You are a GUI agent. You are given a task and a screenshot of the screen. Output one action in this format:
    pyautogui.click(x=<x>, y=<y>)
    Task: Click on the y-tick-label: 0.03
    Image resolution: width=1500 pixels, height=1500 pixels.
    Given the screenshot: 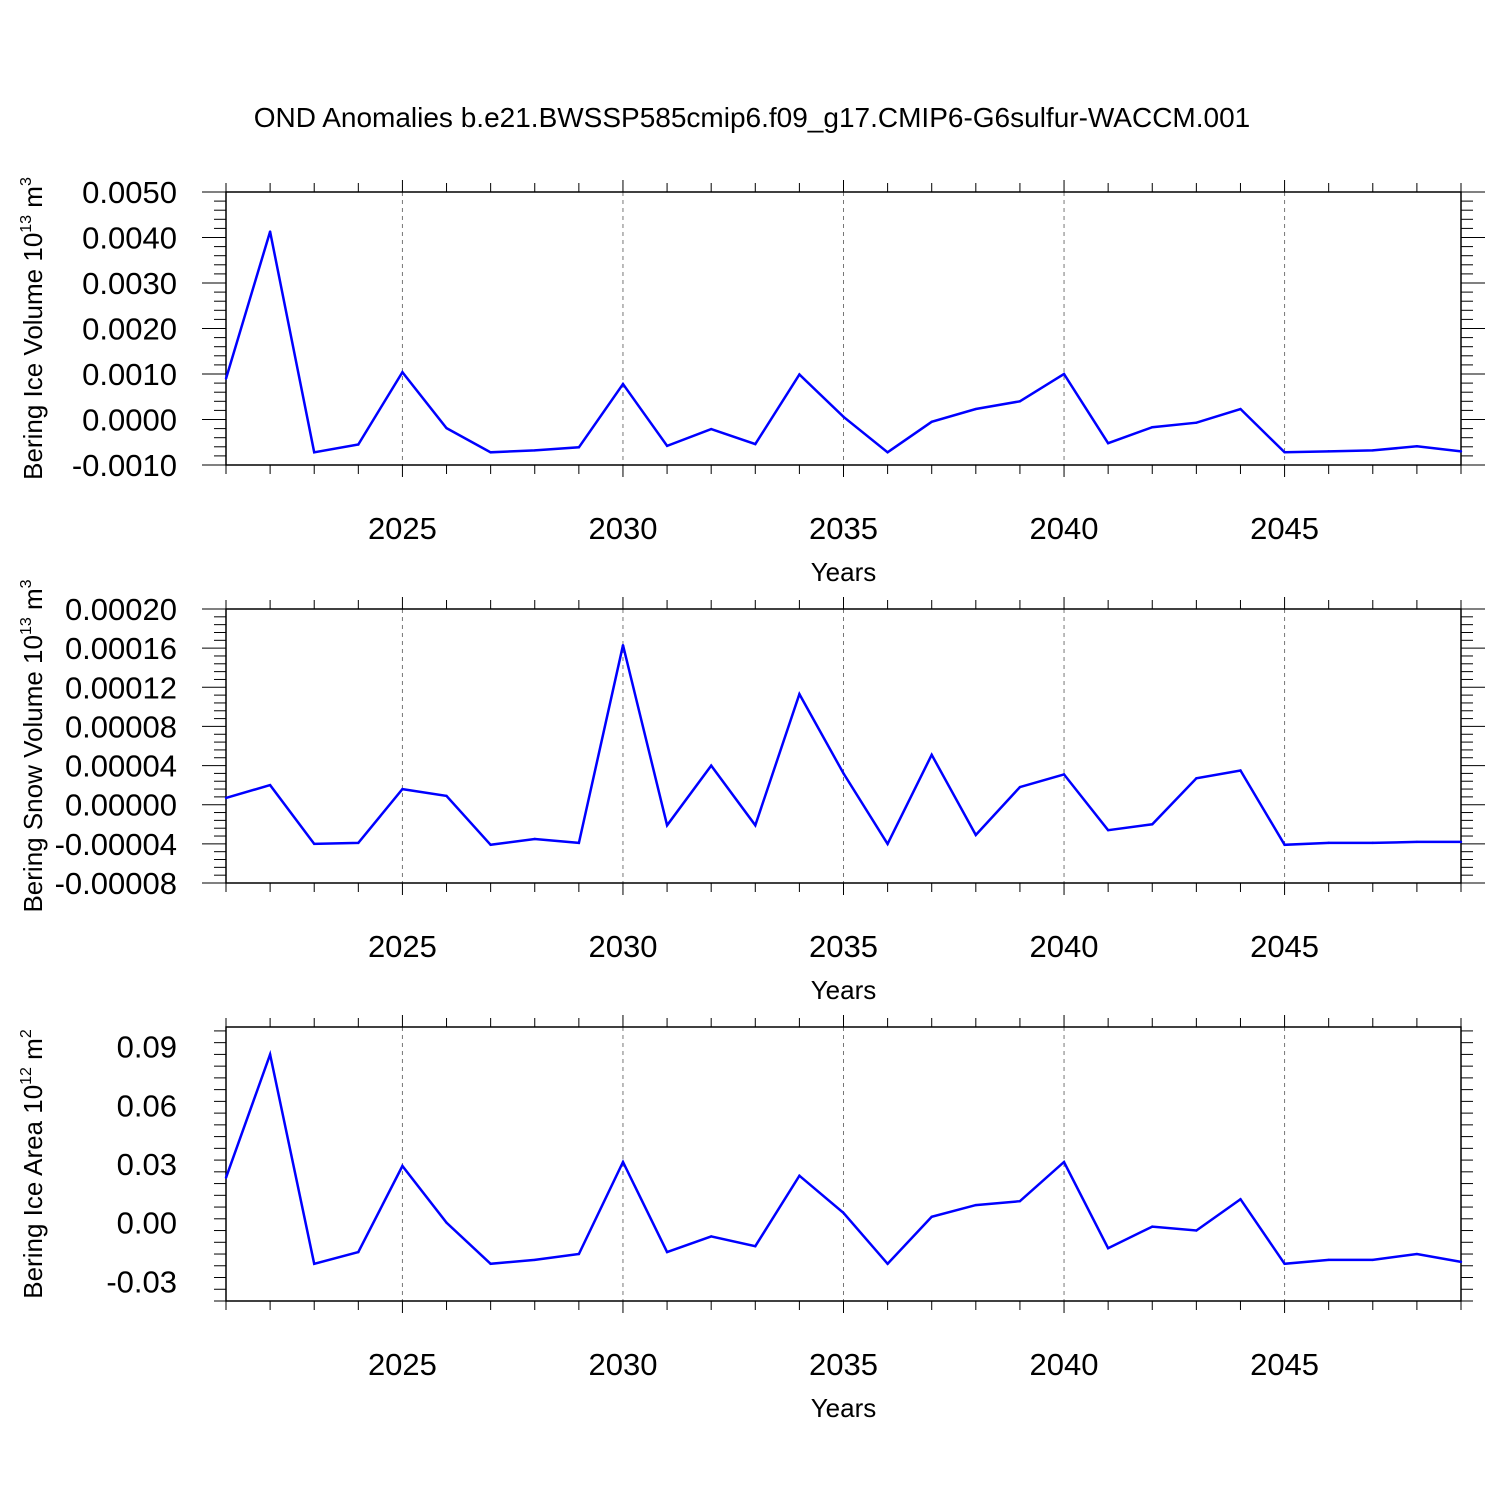 What is the action you would take?
    pyautogui.click(x=147, y=1164)
    